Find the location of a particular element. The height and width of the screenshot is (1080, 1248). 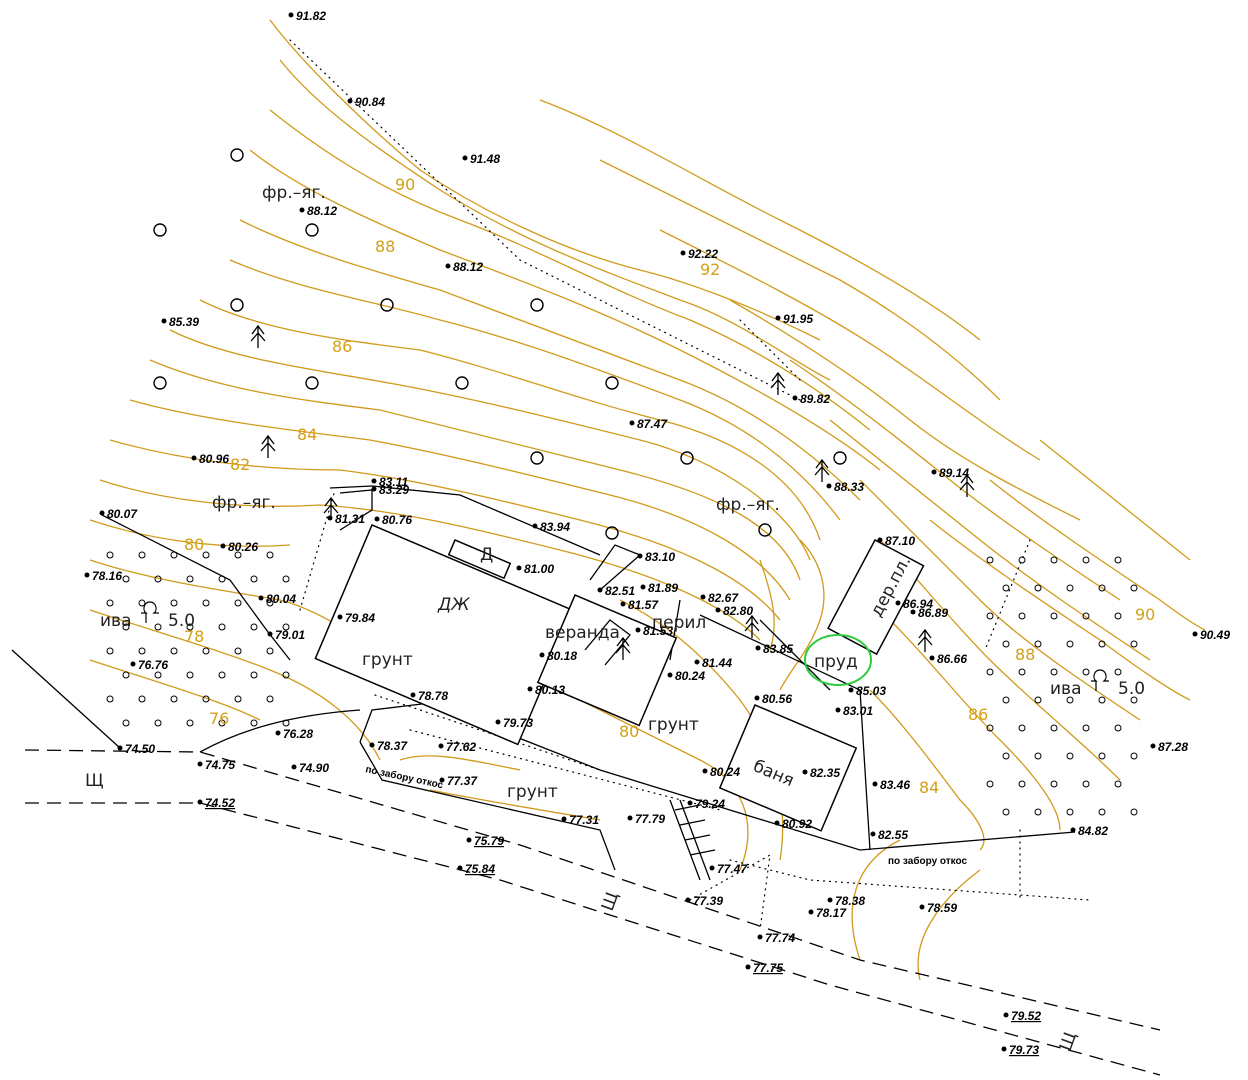

elevation-label: 92.22 is located at coordinates (703, 254).